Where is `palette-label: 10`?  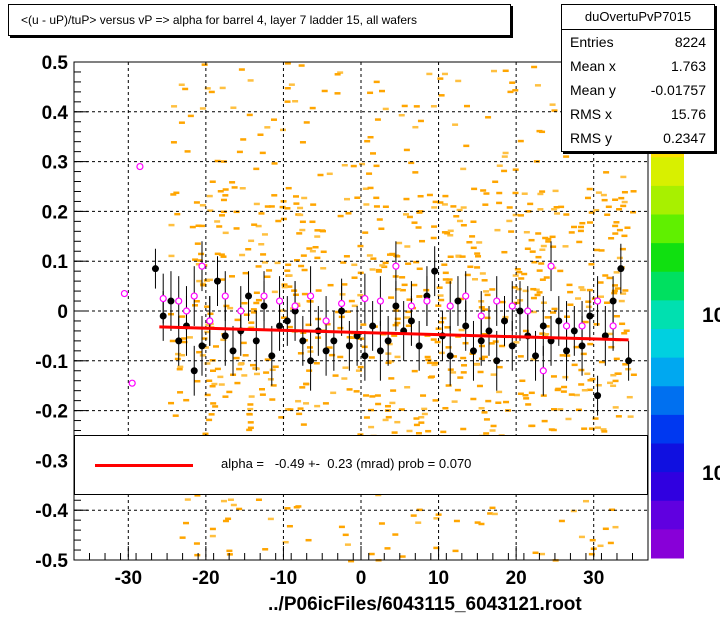 palette-label: 10 is located at coordinates (711, 473).